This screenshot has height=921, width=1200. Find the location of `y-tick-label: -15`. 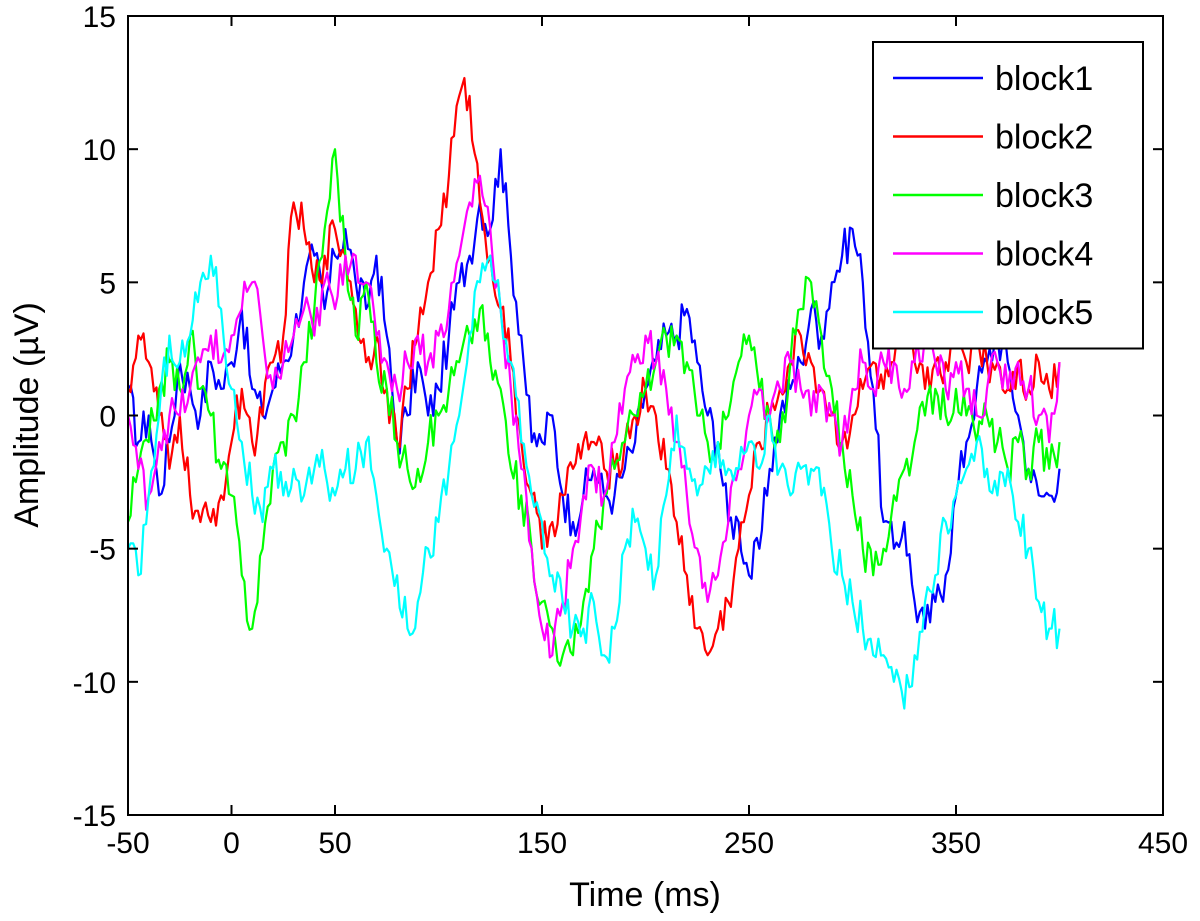

y-tick-label: -15 is located at coordinates (94, 816).